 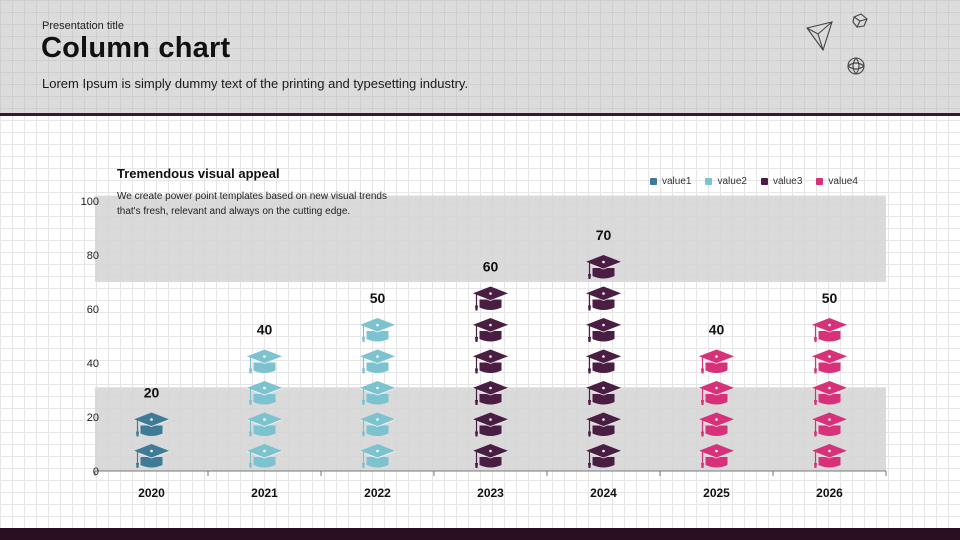 I want to click on y-tick-label: 0, so click(x=96, y=472).